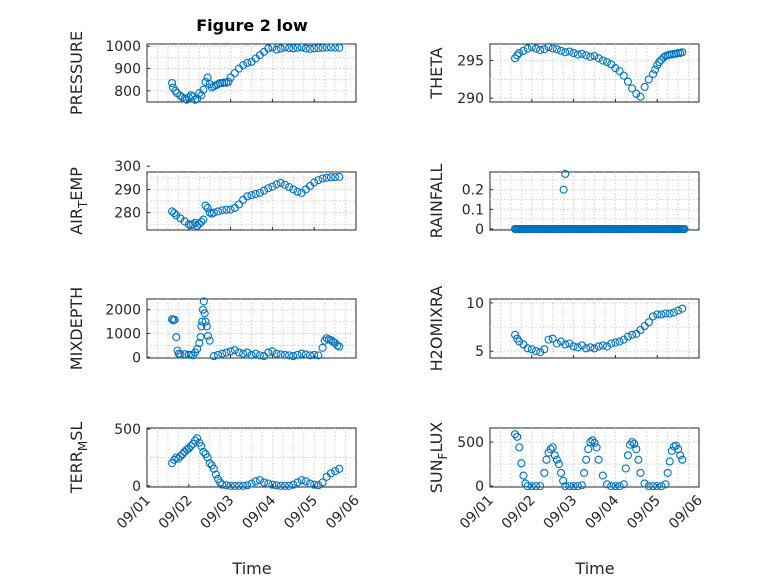 Image resolution: width=778 pixels, height=583 pixels. What do you see at coordinates (123, 311) in the screenshot?
I see `y-tick-label: 2000` at bounding box center [123, 311].